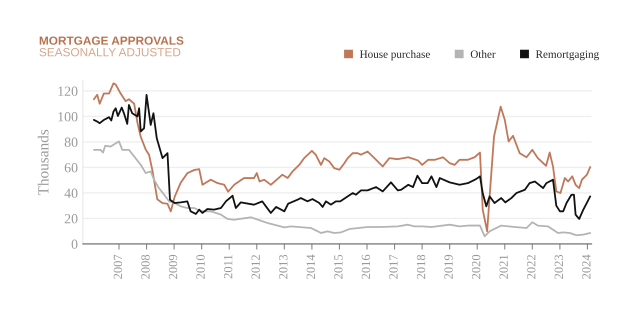 The height and width of the screenshot is (331, 628). Describe the element at coordinates (483, 54) in the screenshot. I see `legend-label: Other` at that location.